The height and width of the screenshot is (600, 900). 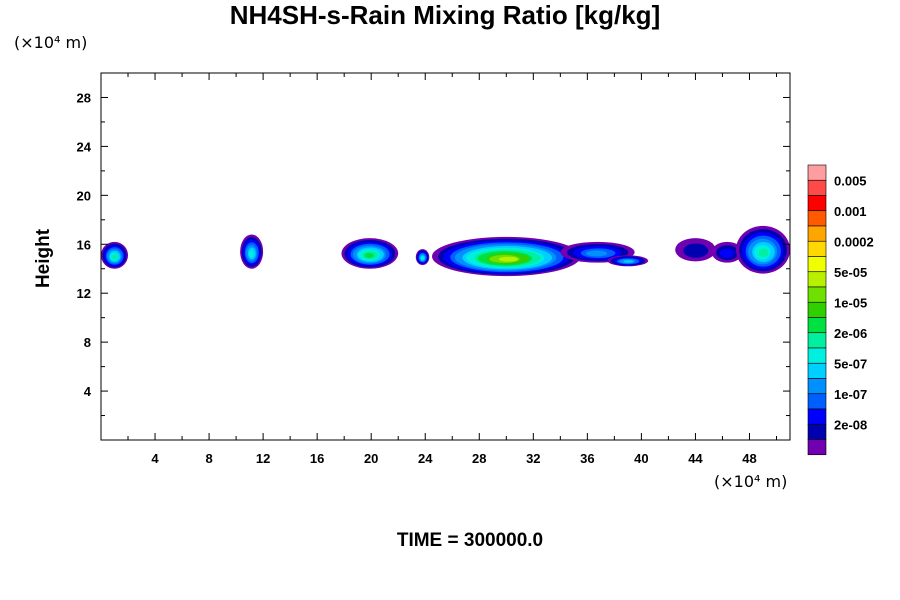 I want to click on x-tick-label: 32, so click(x=533, y=458).